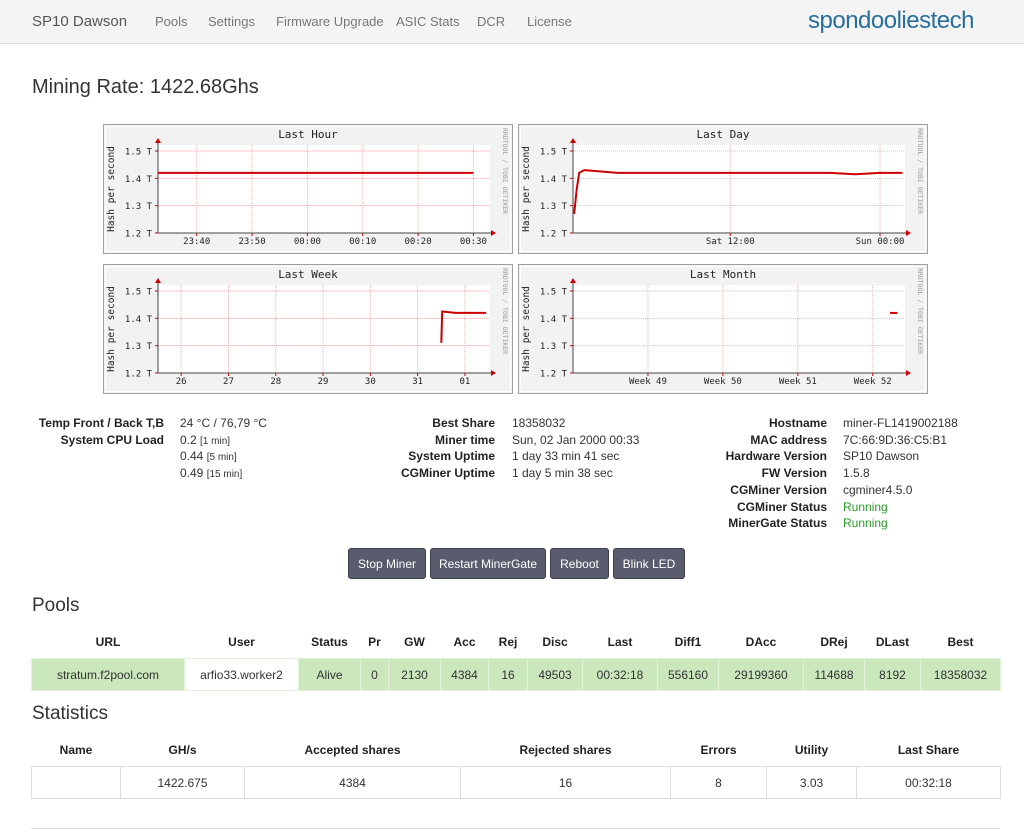 The image size is (1024, 838). What do you see at coordinates (307, 242) in the screenshot?
I see `x-tick-label: 00:00` at bounding box center [307, 242].